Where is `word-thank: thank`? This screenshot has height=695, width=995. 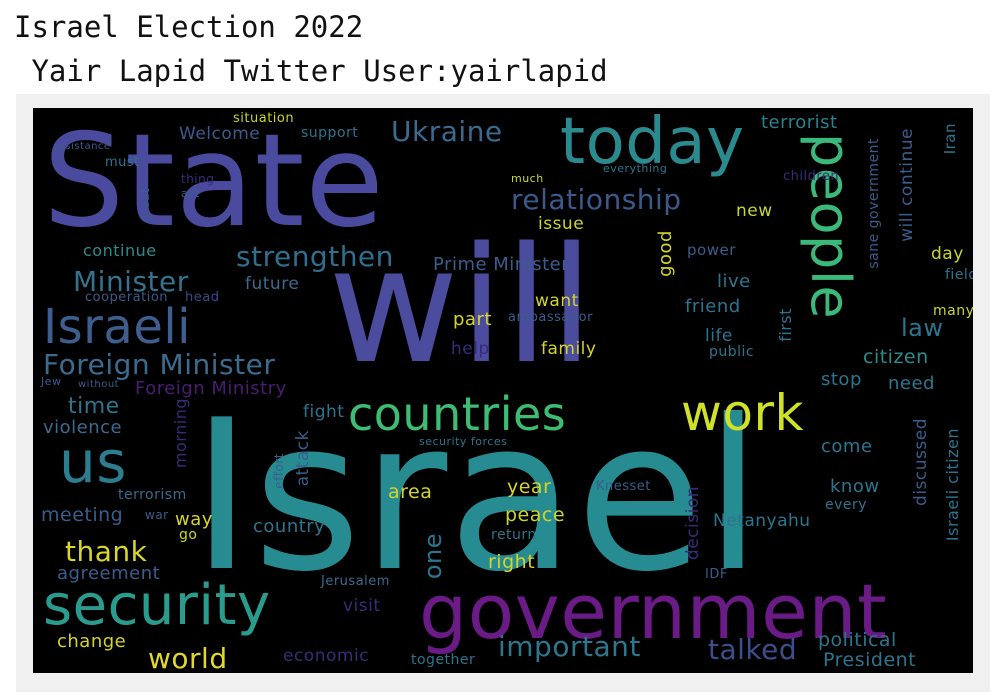 word-thank: thank is located at coordinates (106, 551).